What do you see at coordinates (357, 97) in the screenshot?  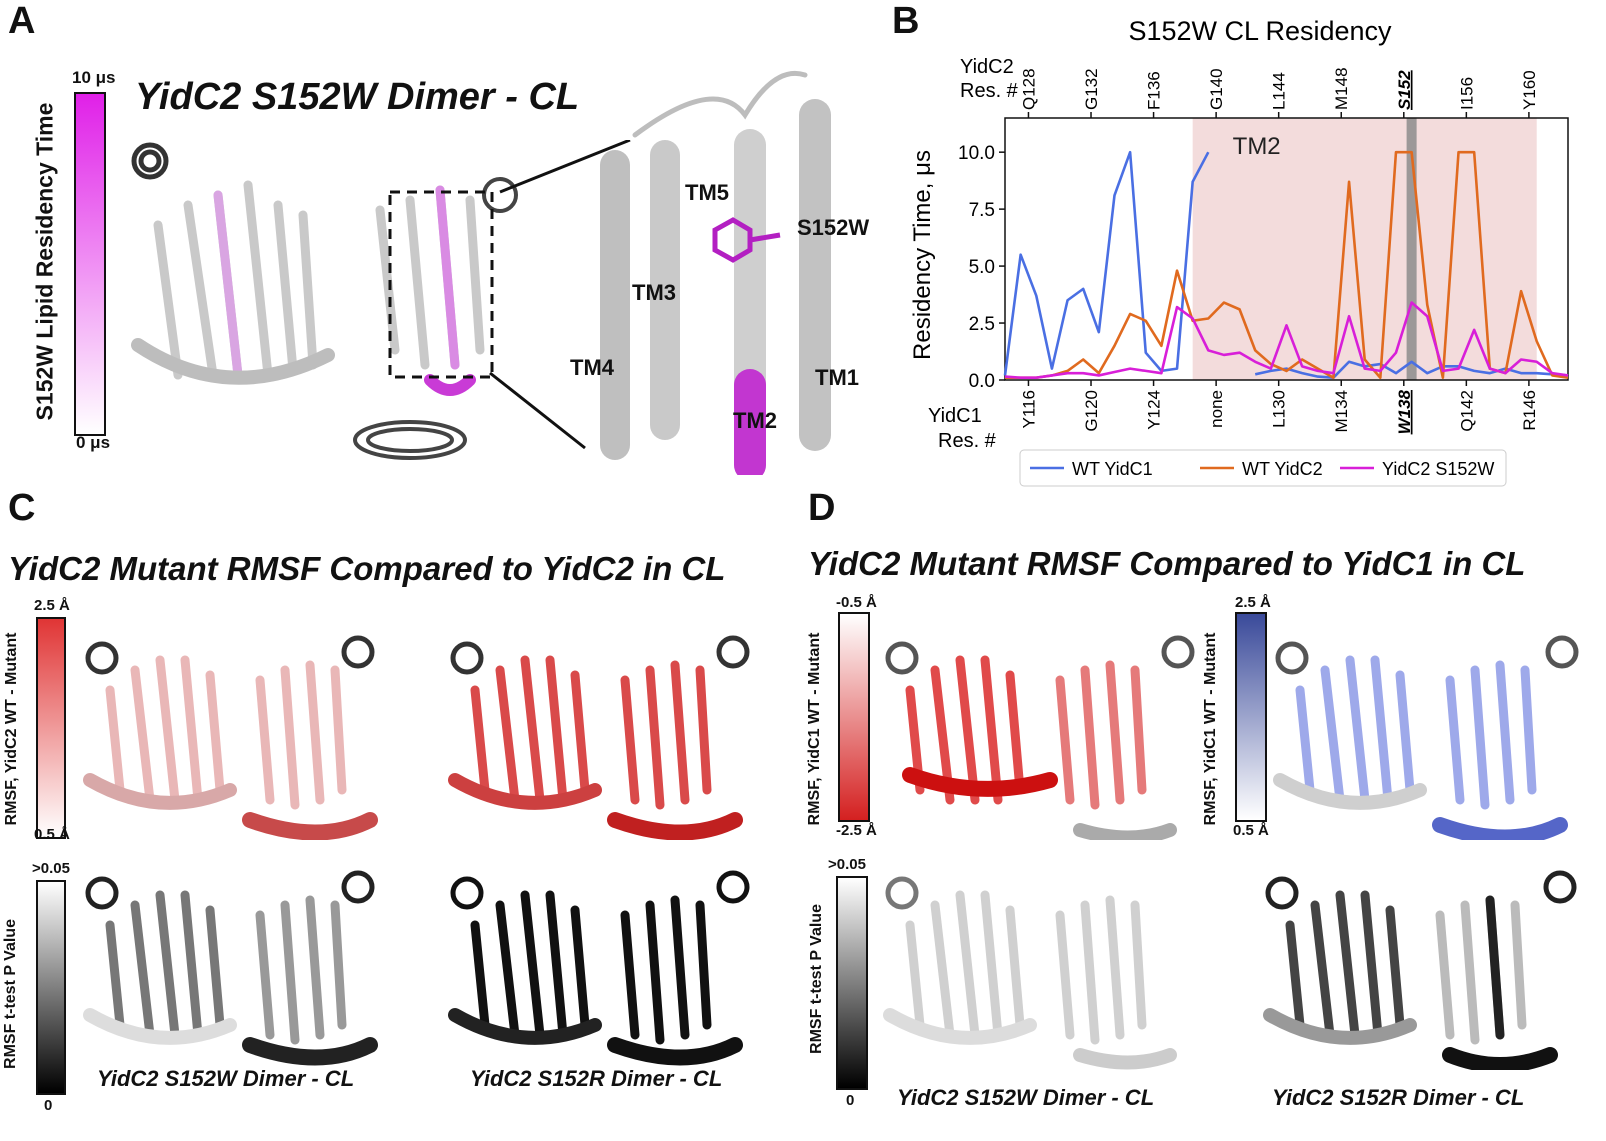 I see `panel-a-title: YidC2 S152W Dimer - CL` at bounding box center [357, 97].